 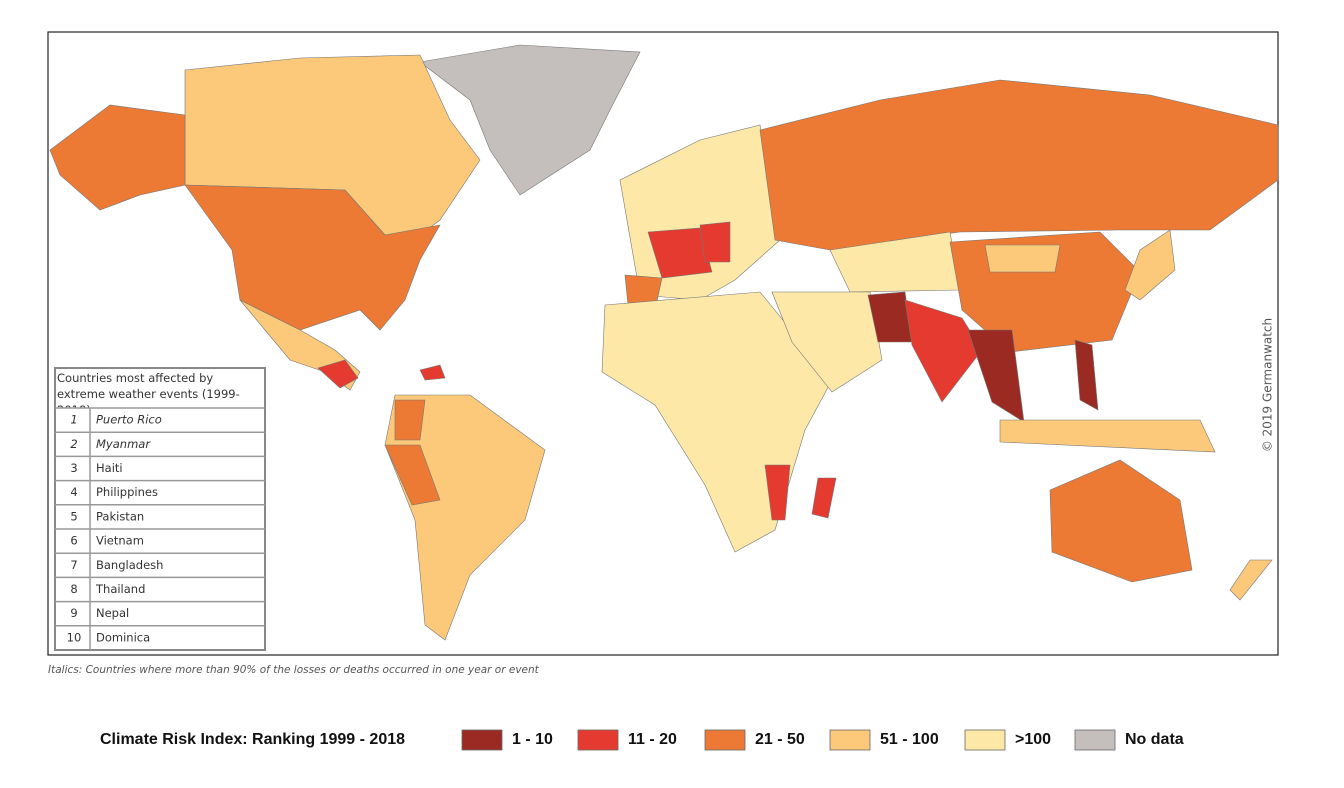 What do you see at coordinates (112, 613) in the screenshot?
I see `country: Nepal` at bounding box center [112, 613].